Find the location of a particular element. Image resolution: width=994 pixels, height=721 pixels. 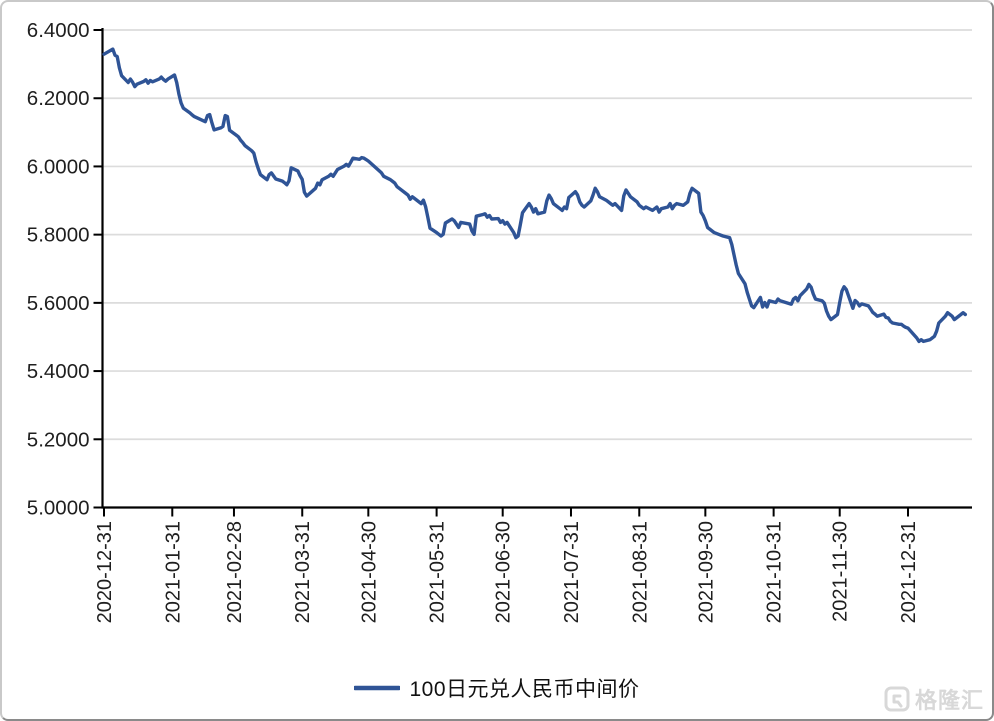

watermark-text: 格隆汇 is located at coordinates (949, 700).